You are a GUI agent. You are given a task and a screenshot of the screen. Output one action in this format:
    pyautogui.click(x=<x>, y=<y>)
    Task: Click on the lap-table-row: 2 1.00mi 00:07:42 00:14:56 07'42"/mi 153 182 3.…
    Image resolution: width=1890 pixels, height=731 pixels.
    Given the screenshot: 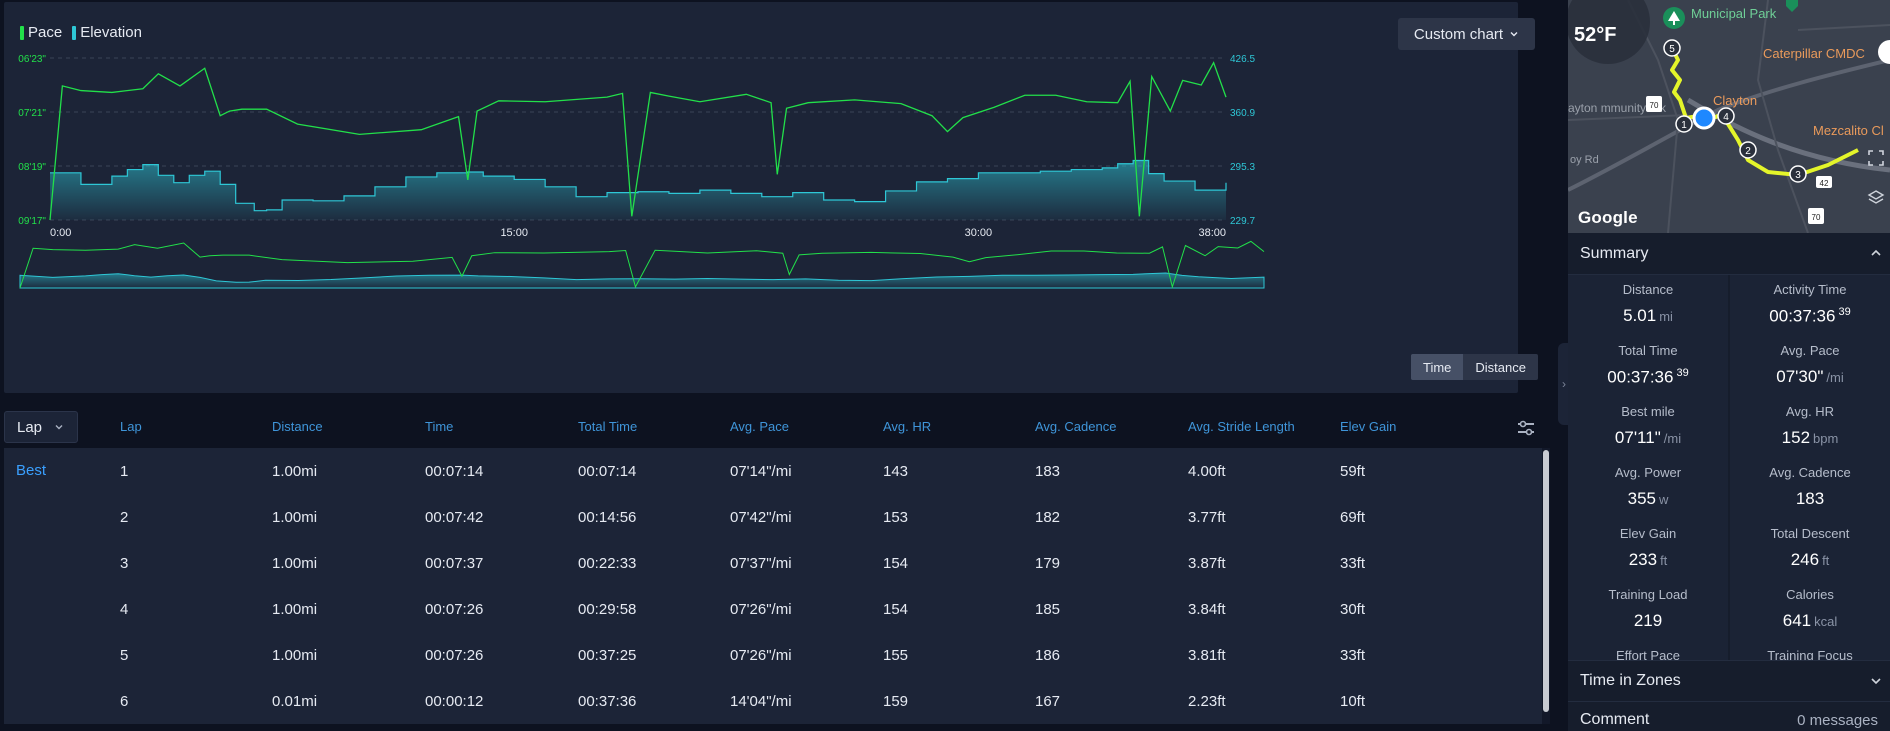 What is the action you would take?
    pyautogui.click(x=772, y=517)
    